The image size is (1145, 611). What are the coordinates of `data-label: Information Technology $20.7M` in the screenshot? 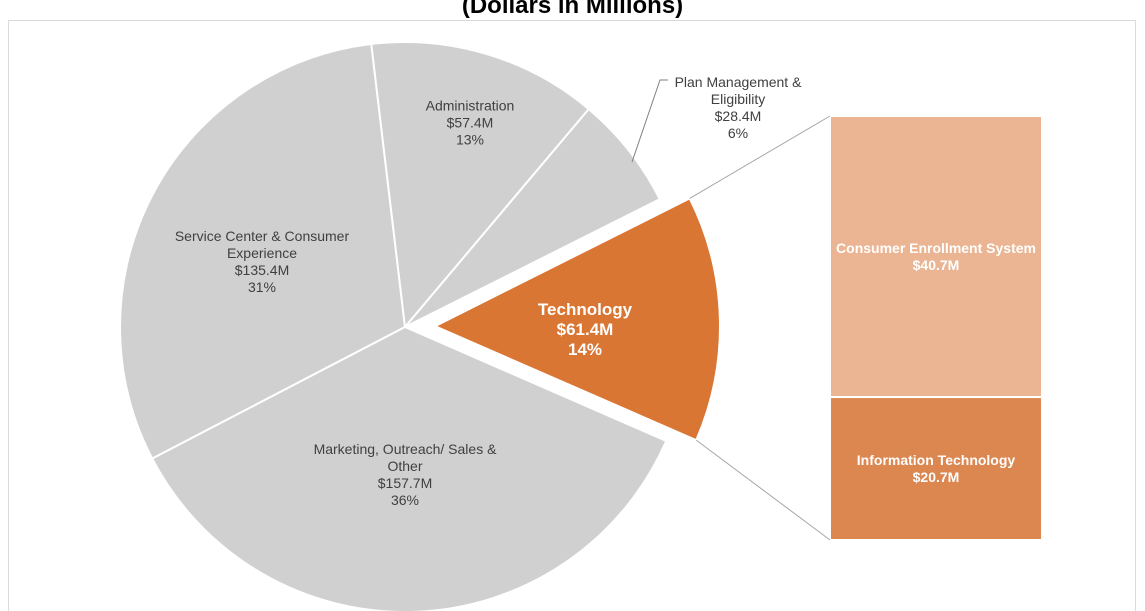 It's located at (936, 469).